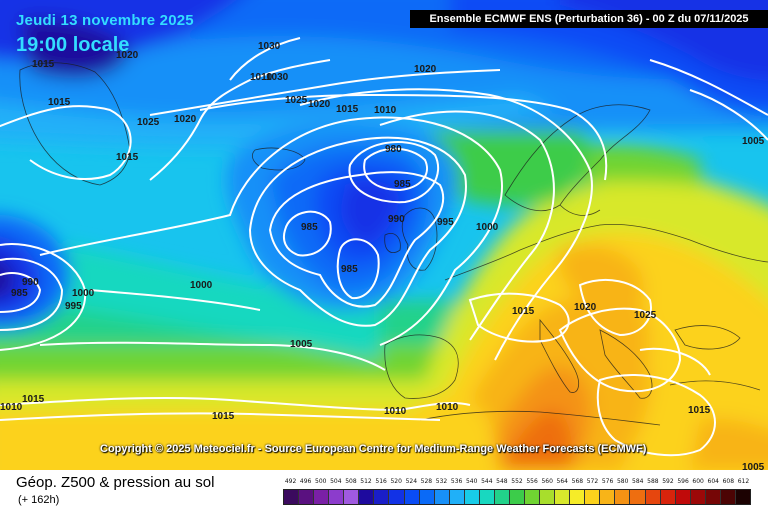 This screenshot has width=768, height=512. What do you see at coordinates (607, 481) in the screenshot?
I see `legend-value: 576` at bounding box center [607, 481].